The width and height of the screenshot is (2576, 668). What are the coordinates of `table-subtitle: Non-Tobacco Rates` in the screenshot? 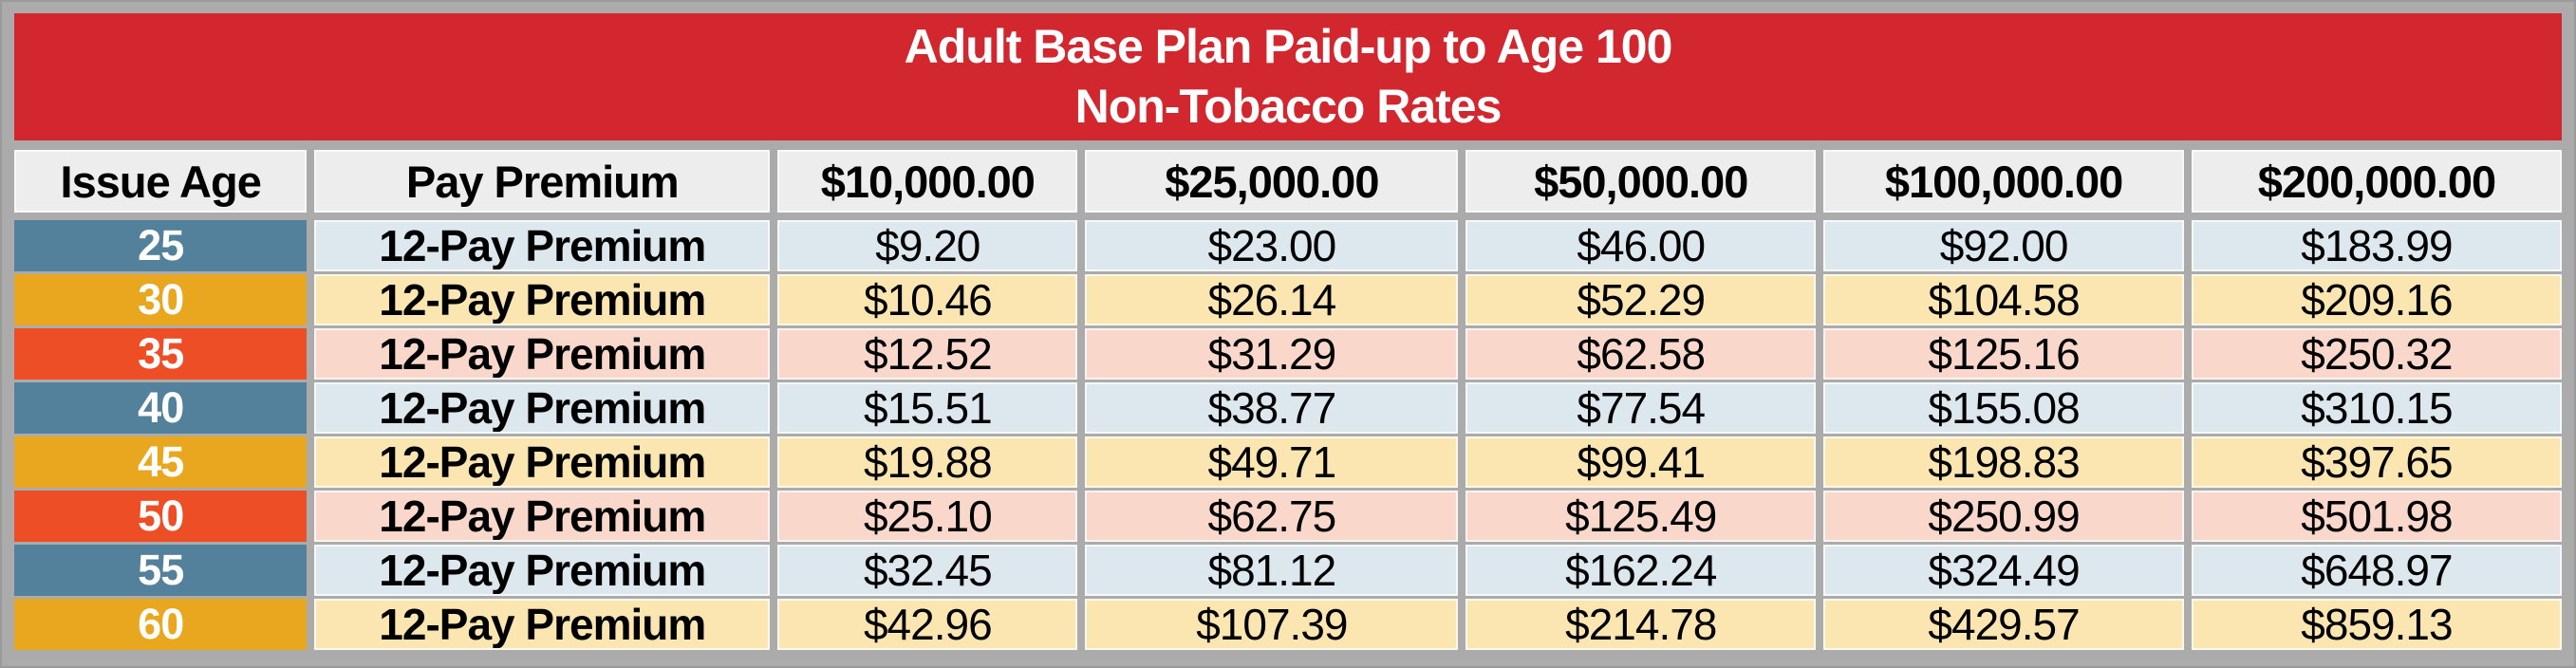 It's located at (1288, 107).